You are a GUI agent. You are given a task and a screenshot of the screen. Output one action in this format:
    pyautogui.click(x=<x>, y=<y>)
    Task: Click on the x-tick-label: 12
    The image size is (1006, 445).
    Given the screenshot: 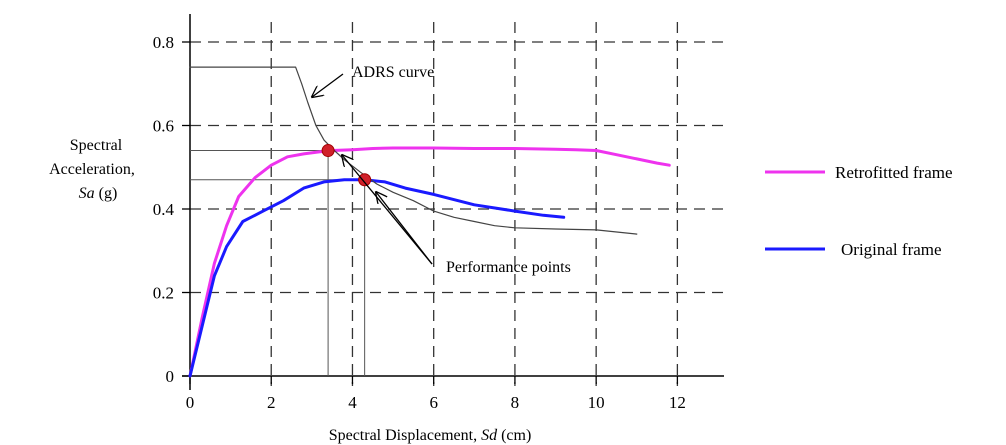 What is the action you would take?
    pyautogui.click(x=677, y=402)
    